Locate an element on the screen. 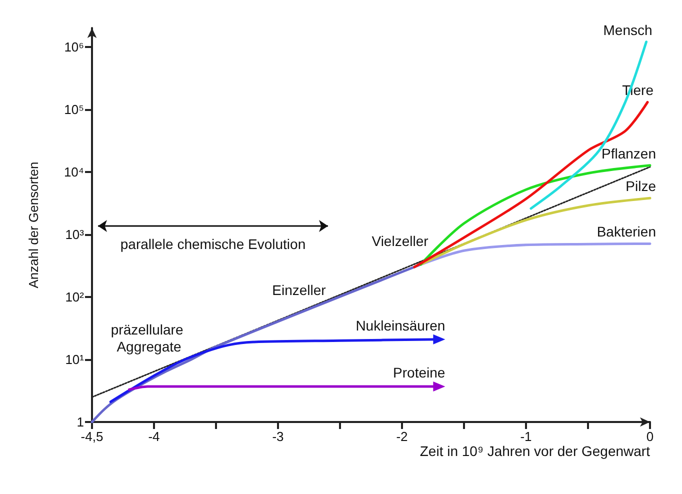 The width and height of the screenshot is (682, 494). x-tick-label: -4 is located at coordinates (154, 436).